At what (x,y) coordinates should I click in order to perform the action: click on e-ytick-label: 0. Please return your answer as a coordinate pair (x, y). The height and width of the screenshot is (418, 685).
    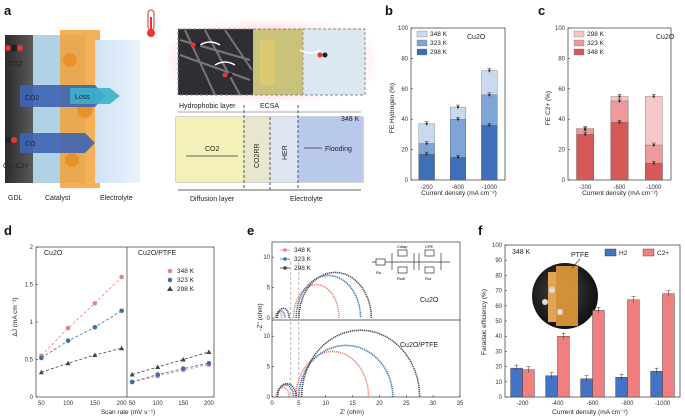
    Looking at the image, I should click on (269, 319).